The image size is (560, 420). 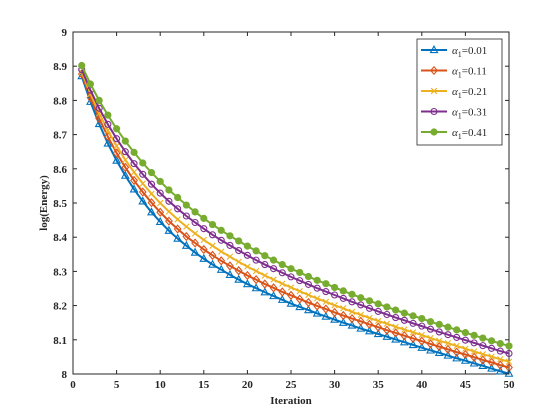 What do you see at coordinates (474, 133) in the screenshot?
I see `legend-label-value: =0.41` at bounding box center [474, 133].